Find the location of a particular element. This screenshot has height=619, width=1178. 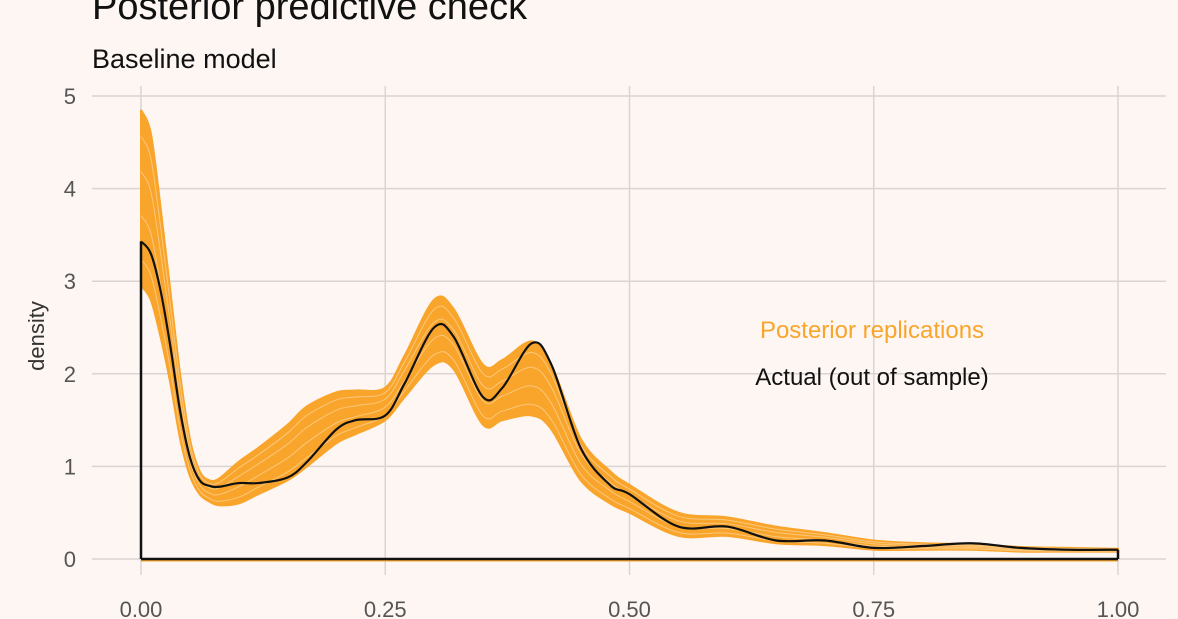

y-tick-label: 0 is located at coordinates (70, 559).